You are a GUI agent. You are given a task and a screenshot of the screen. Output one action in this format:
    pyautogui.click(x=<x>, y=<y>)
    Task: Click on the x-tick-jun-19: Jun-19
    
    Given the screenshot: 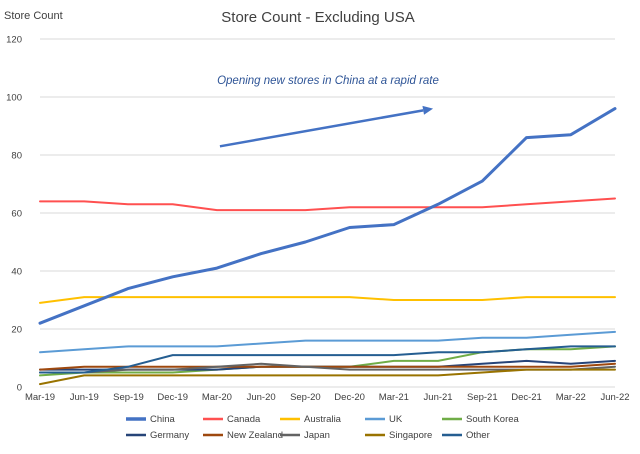 What is the action you would take?
    pyautogui.click(x=84, y=397)
    